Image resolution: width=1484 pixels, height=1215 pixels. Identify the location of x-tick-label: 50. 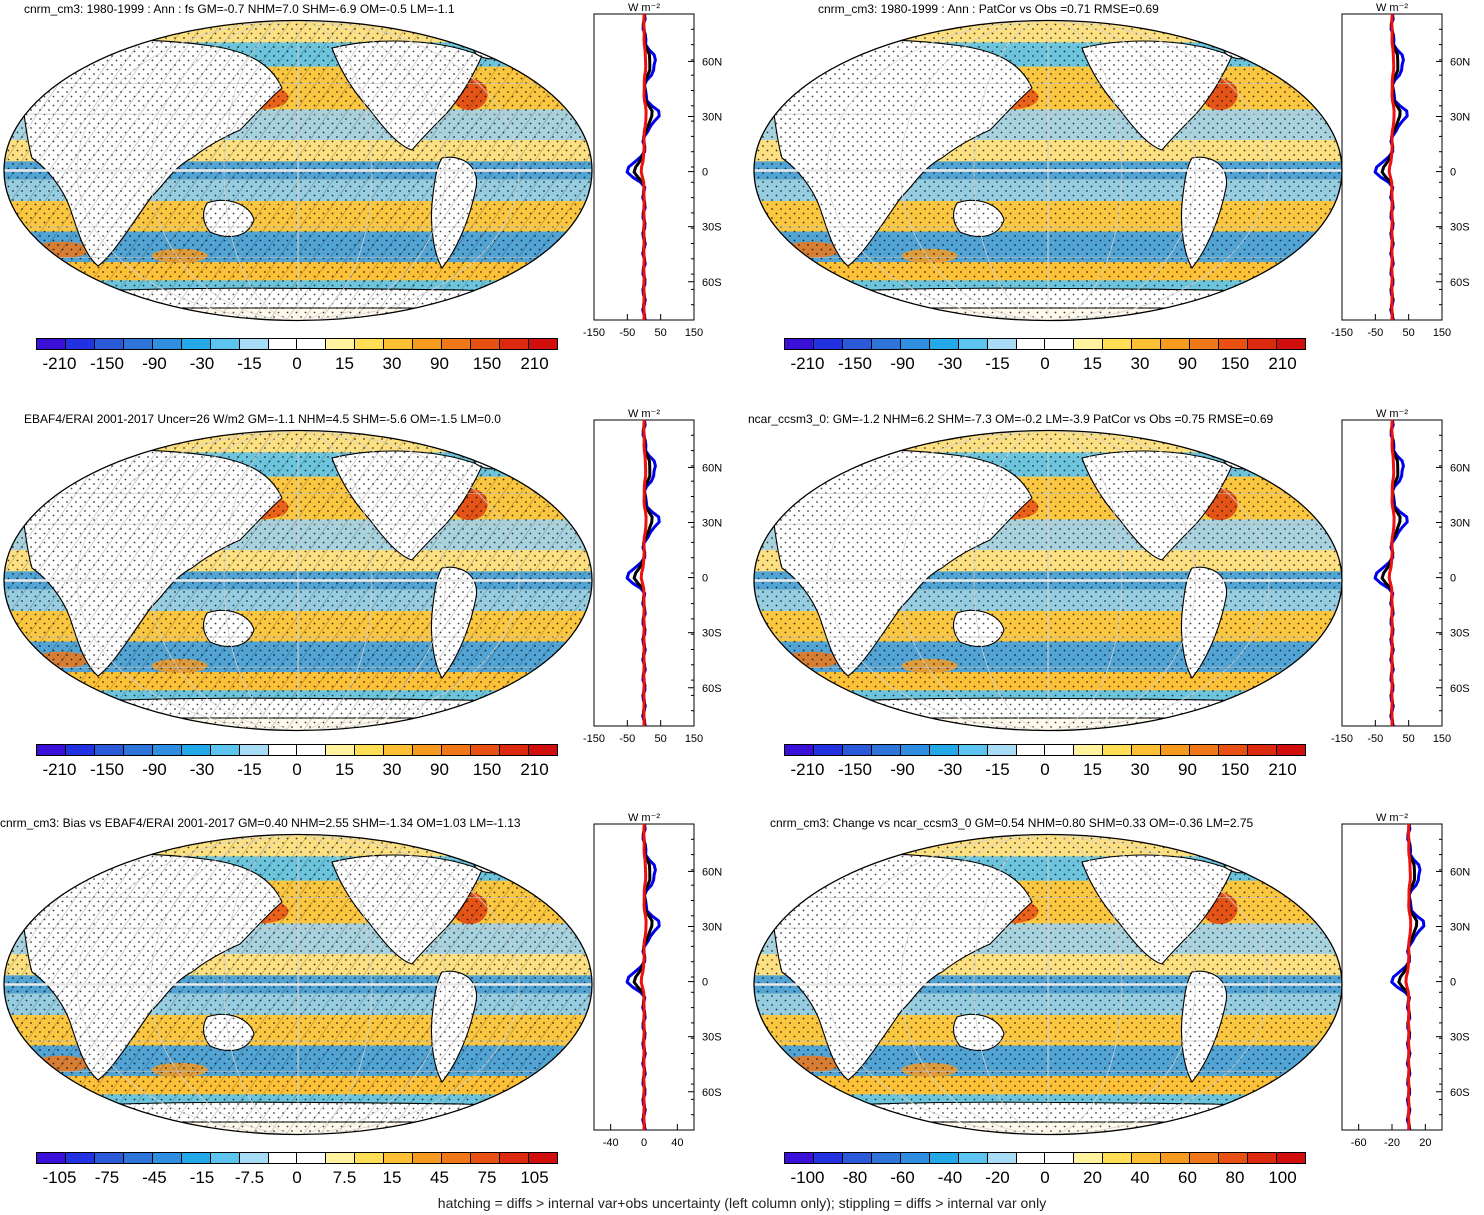
(661, 333).